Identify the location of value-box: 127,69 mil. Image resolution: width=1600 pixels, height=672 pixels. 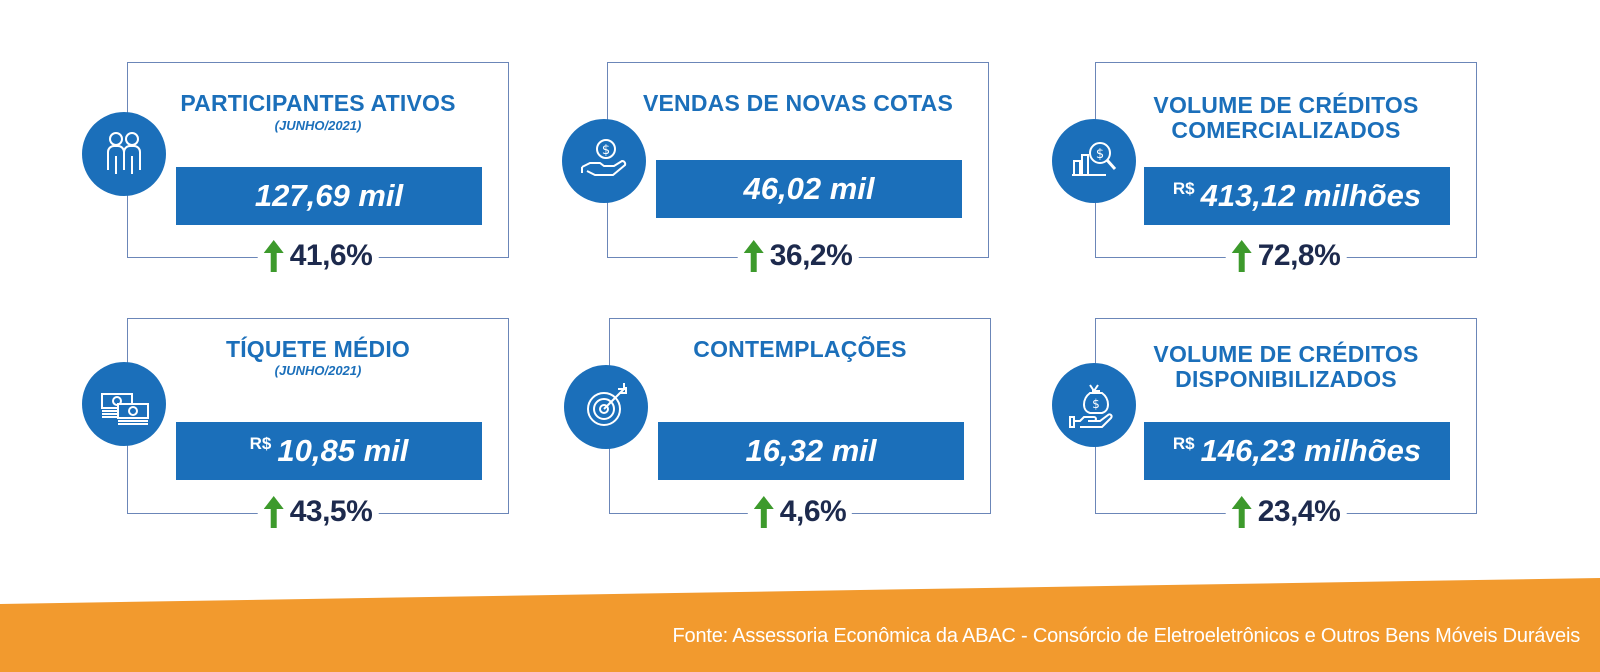
(329, 196).